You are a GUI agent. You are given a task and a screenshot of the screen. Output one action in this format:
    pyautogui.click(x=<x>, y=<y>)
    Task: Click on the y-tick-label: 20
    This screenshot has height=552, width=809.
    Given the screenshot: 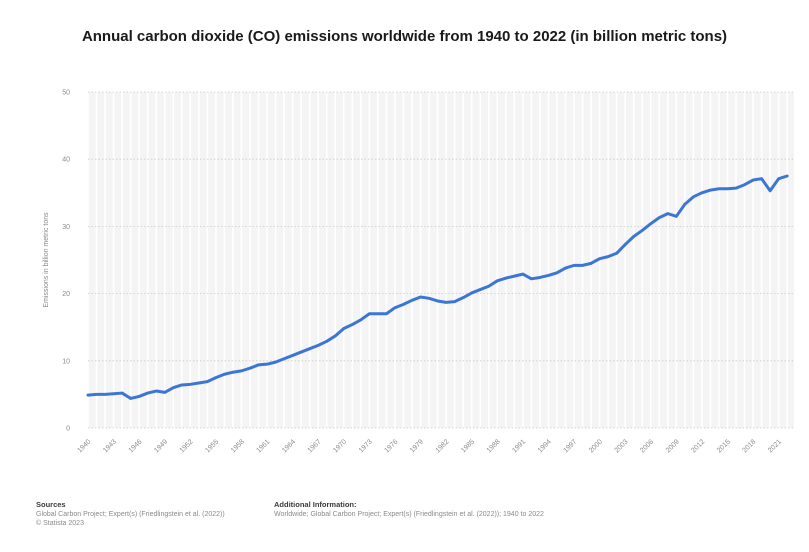 What is the action you would take?
    pyautogui.click(x=66, y=294)
    